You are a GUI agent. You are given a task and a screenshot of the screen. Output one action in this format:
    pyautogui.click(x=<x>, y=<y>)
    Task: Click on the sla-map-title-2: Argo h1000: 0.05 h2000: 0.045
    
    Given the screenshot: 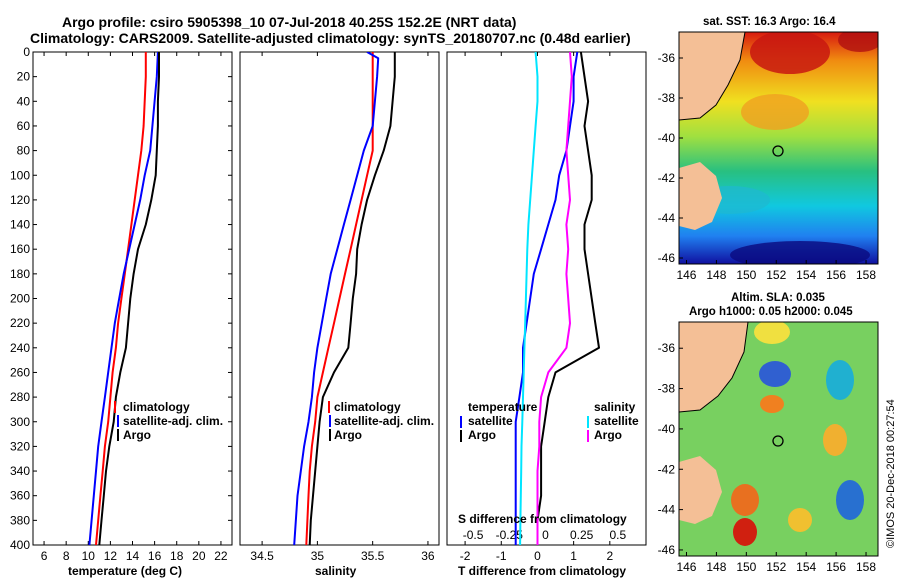 What is the action you would take?
    pyautogui.click(x=771, y=312)
    